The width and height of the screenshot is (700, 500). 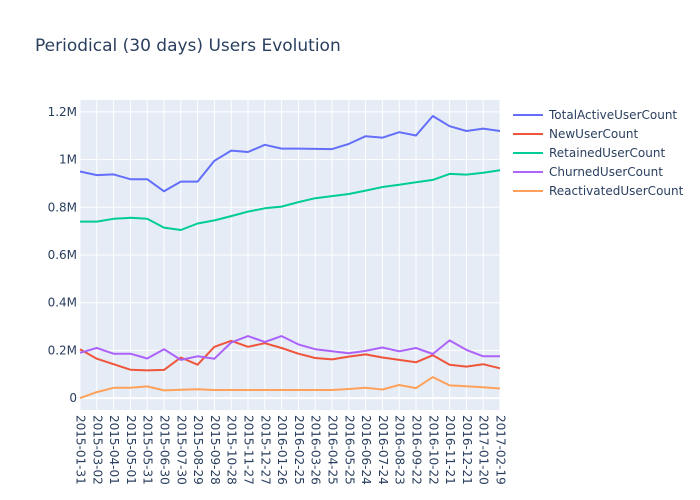 What do you see at coordinates (400, 450) in the screenshot?
I see `x-tick-label: 2016-08-23` at bounding box center [400, 450].